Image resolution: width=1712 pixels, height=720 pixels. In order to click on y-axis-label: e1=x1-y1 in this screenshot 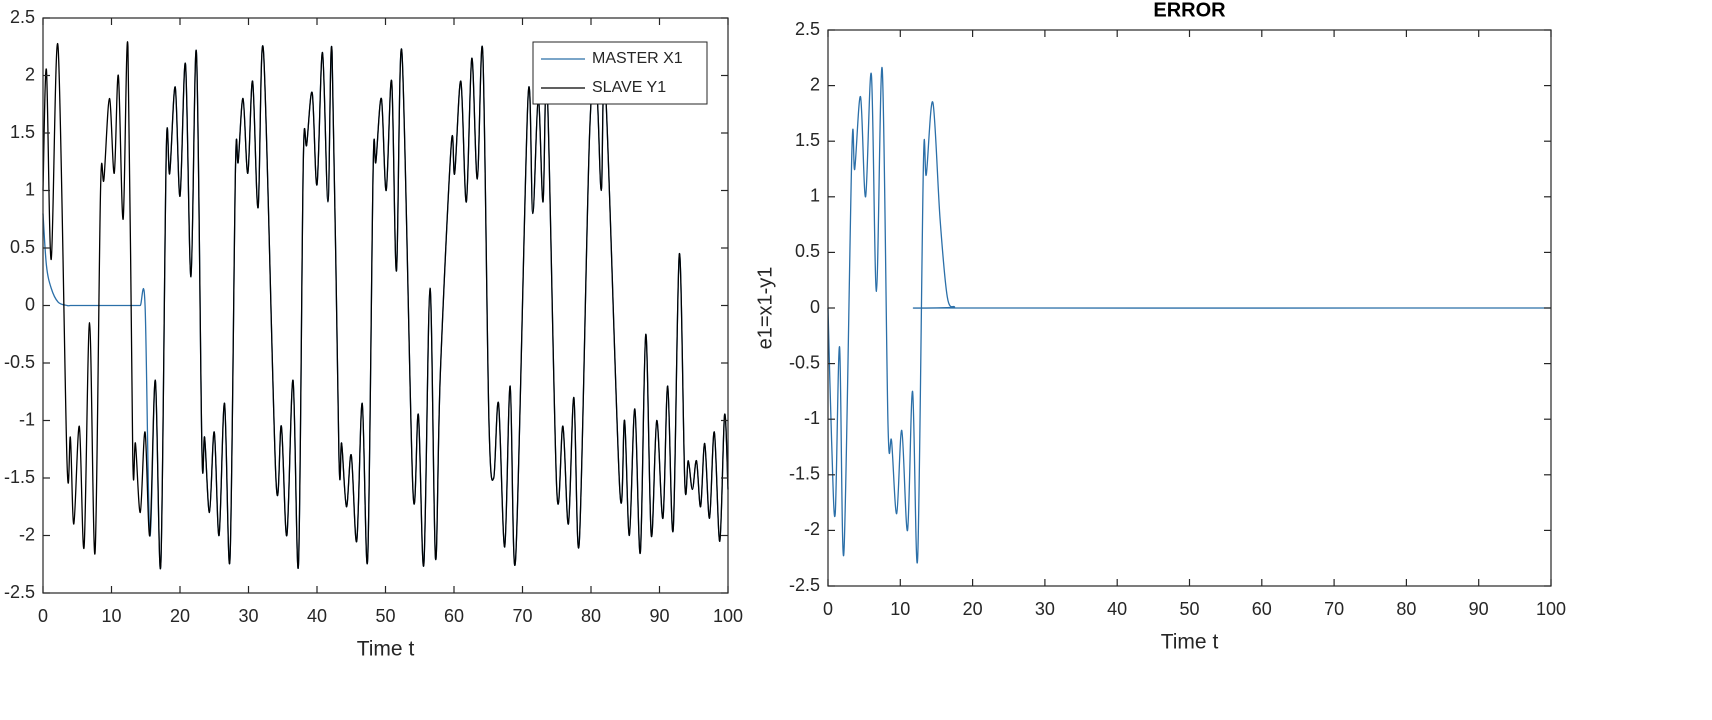, I will do `click(765, 308)`.